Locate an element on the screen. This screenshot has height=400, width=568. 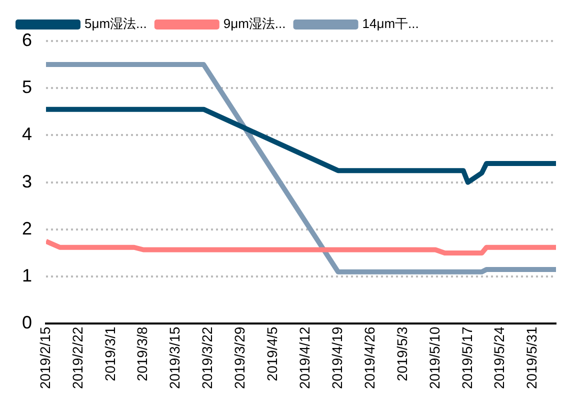
x-tick-label: 2019/5/10 is located at coordinates (434, 358).